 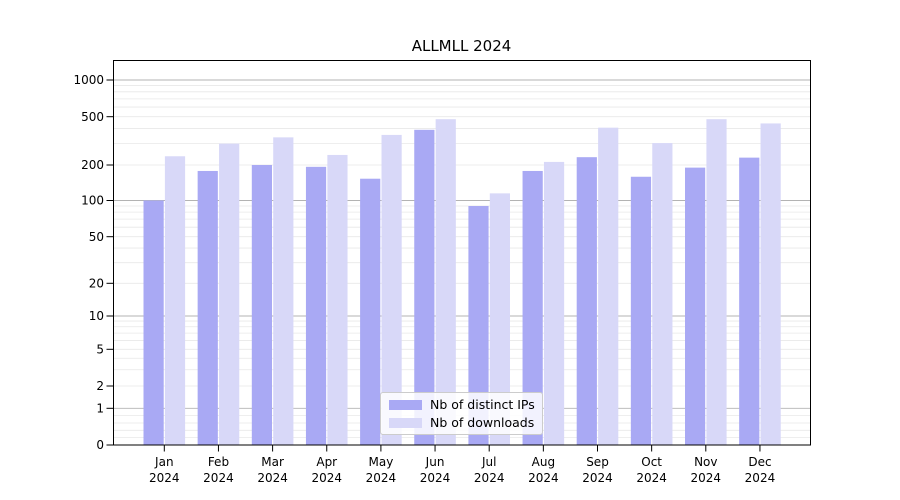 What do you see at coordinates (651, 462) in the screenshot?
I see `x-tick-label-month: Oct` at bounding box center [651, 462].